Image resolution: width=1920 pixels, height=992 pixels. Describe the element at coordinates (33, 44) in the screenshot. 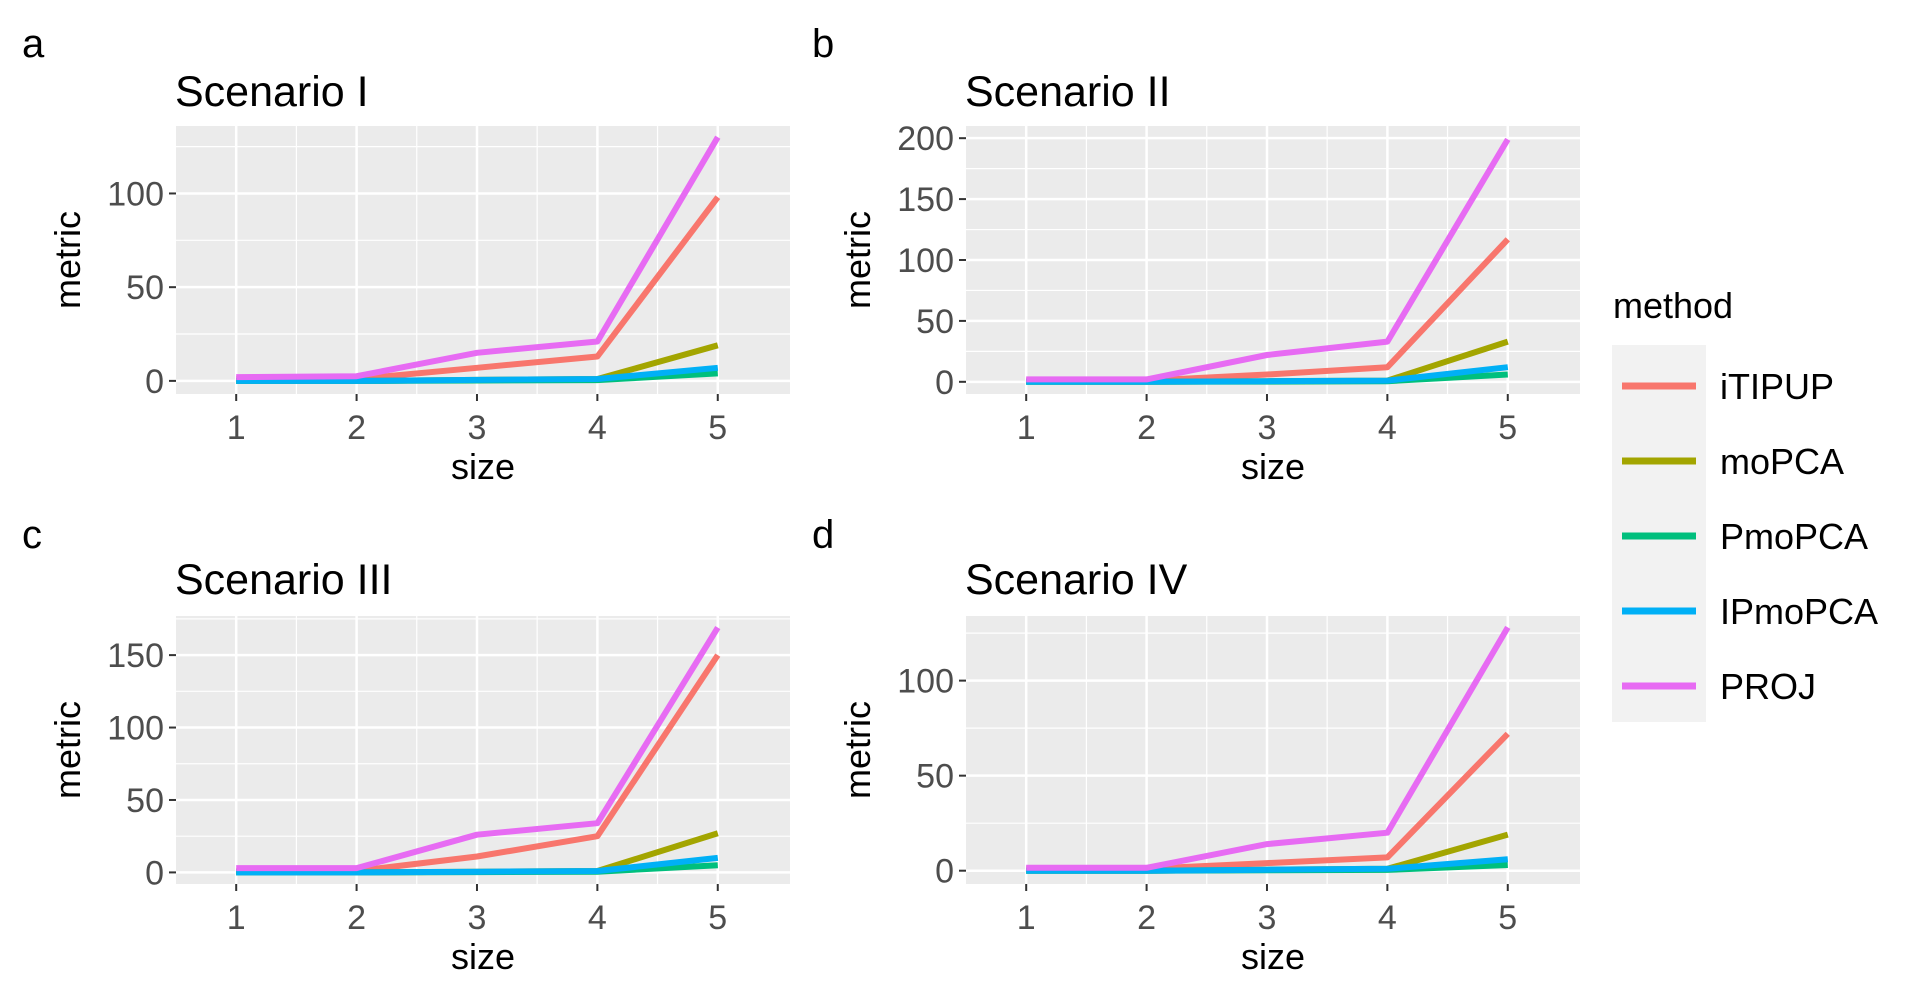

I see `panel-label: a` at that location.